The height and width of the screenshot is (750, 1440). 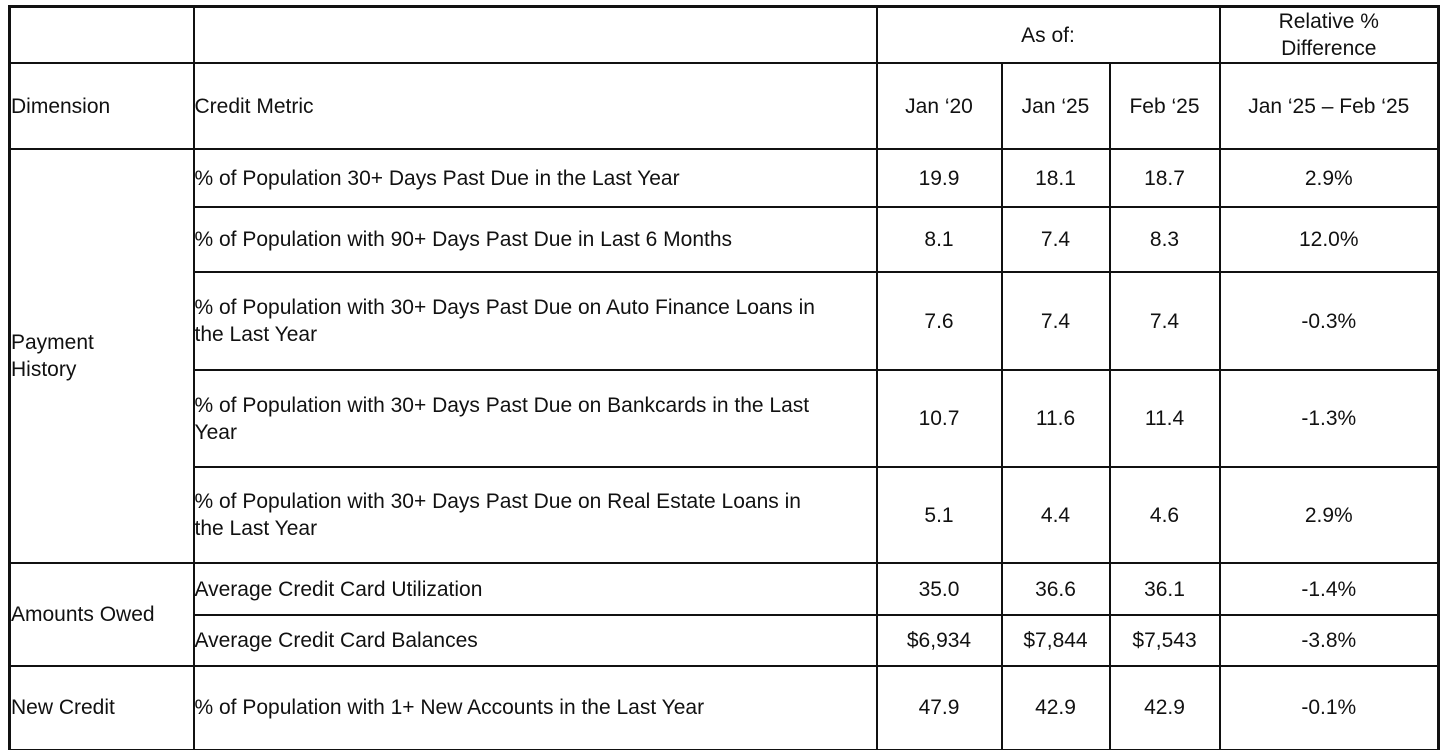 I want to click on diff-cell: -1.3%, so click(x=1329, y=418).